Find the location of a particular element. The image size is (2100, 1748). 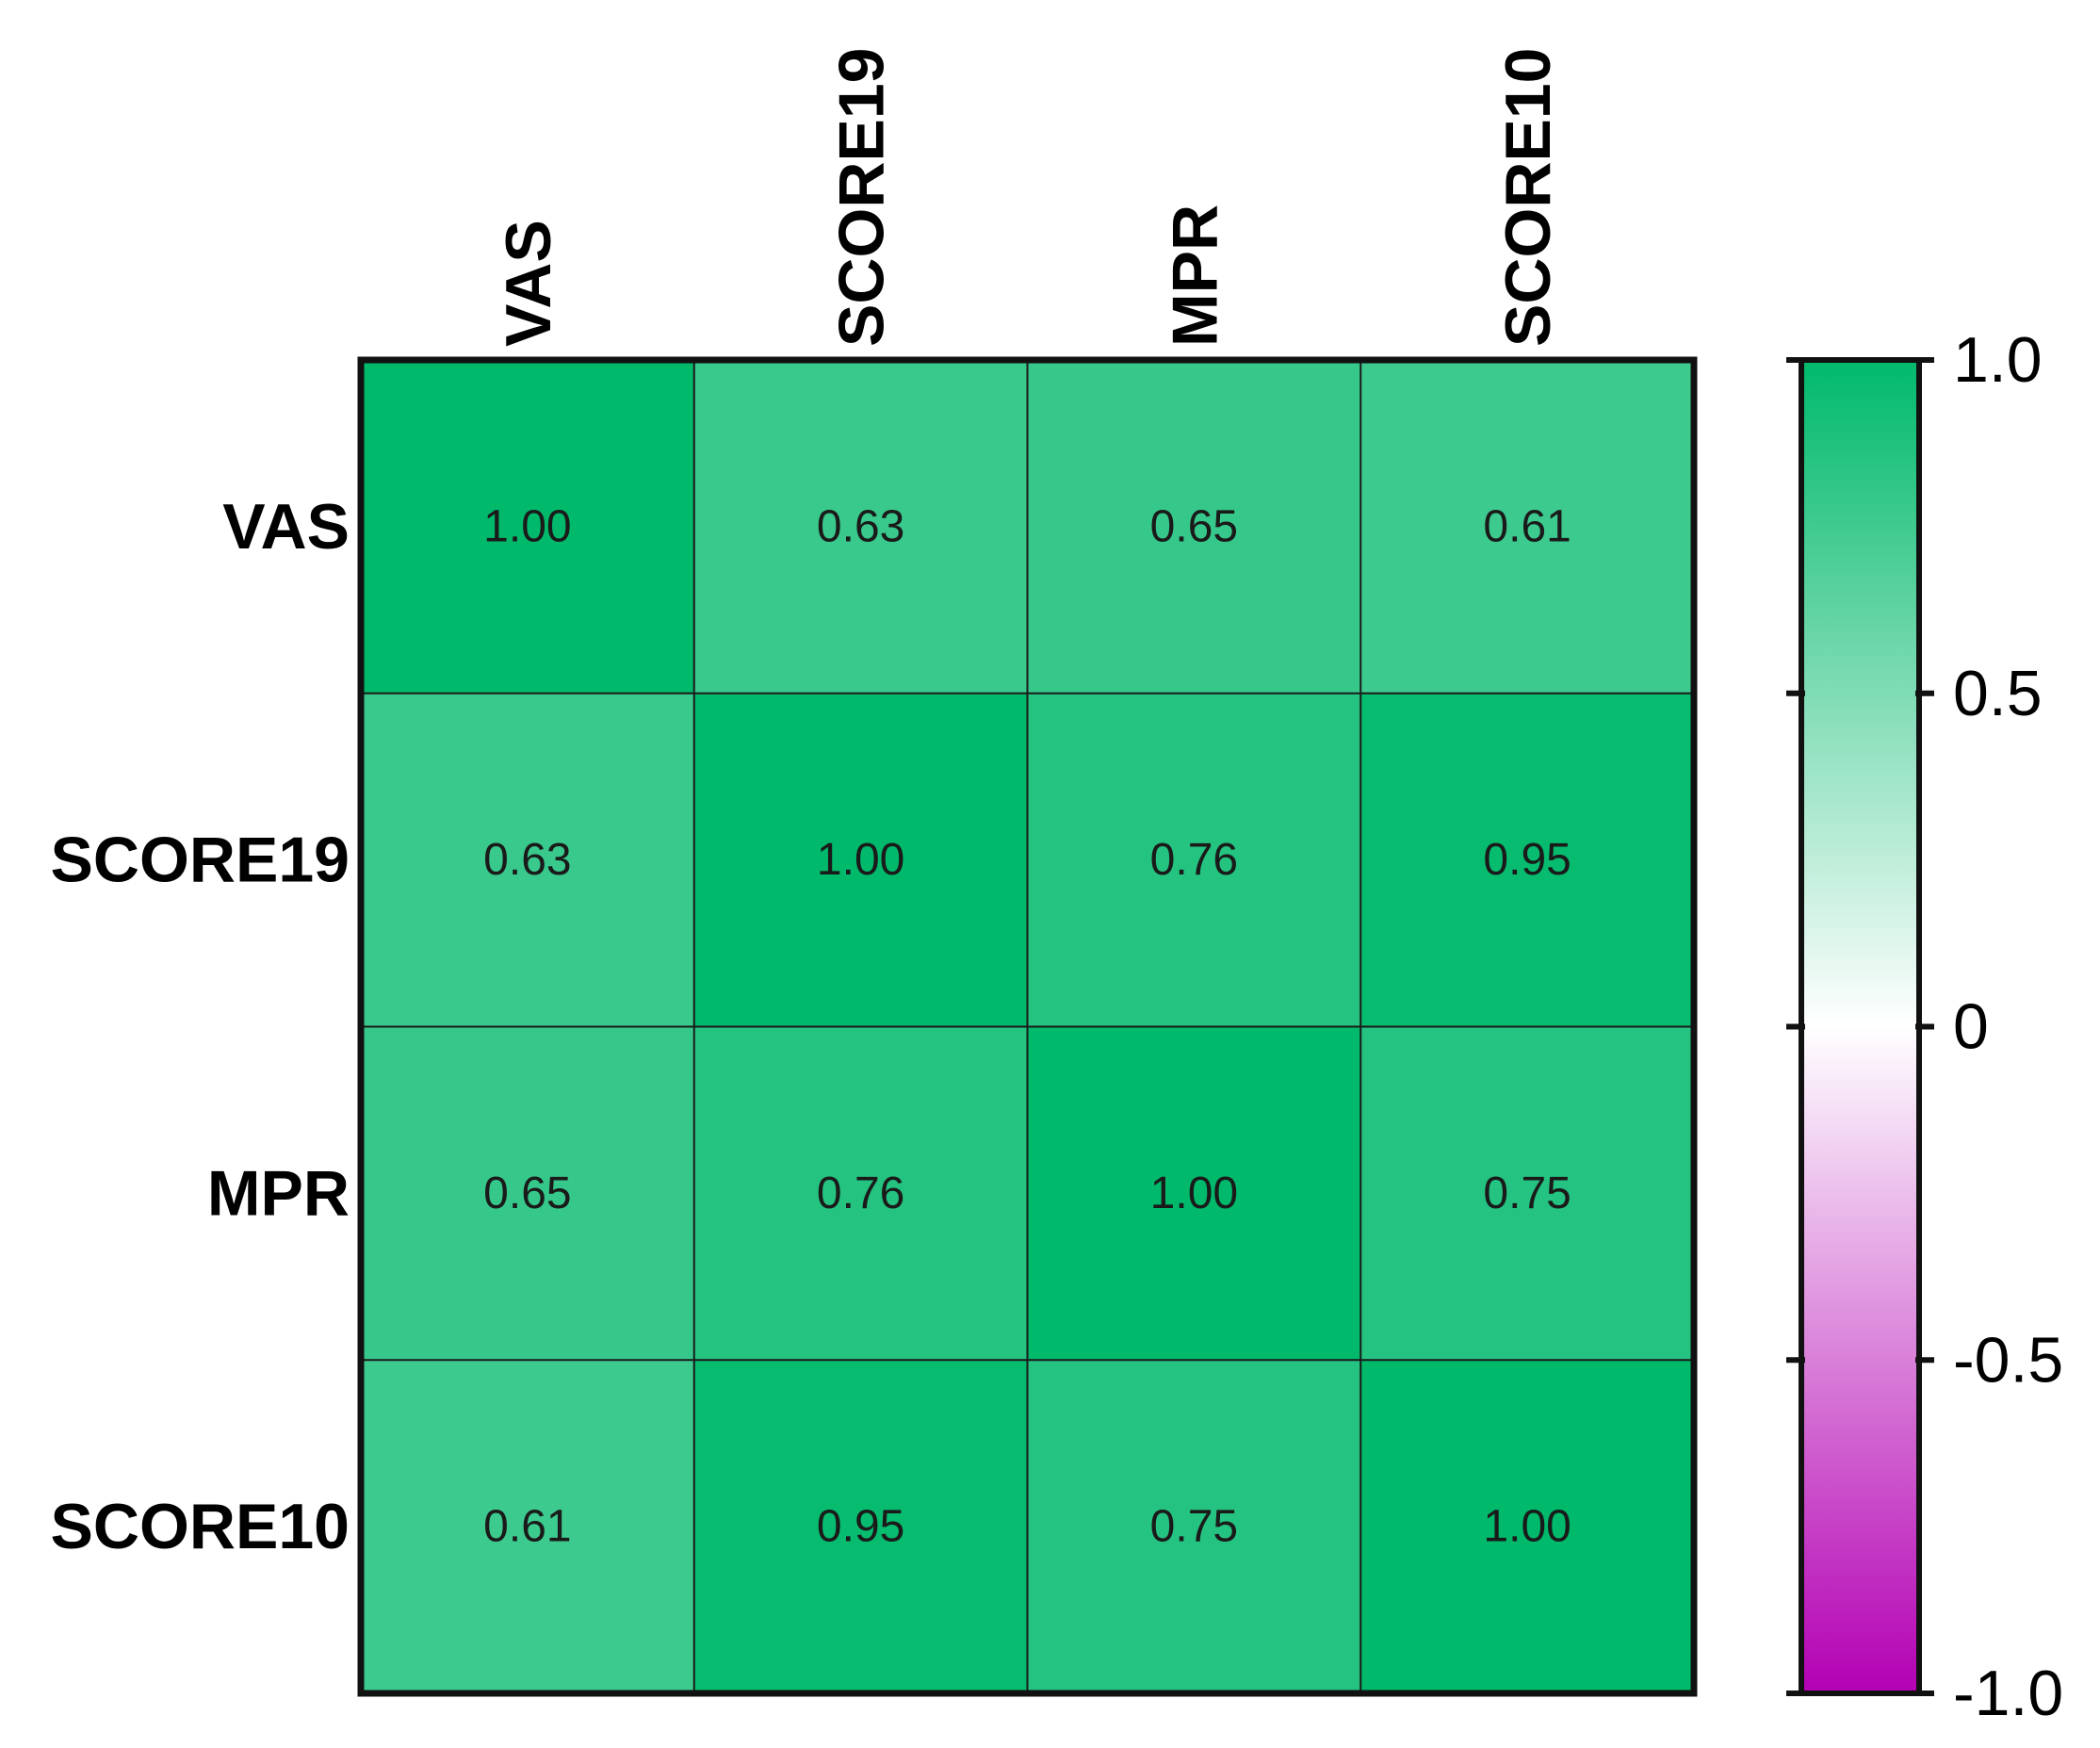

heatmap-cell-score19-score19 is located at coordinates (860, 860).